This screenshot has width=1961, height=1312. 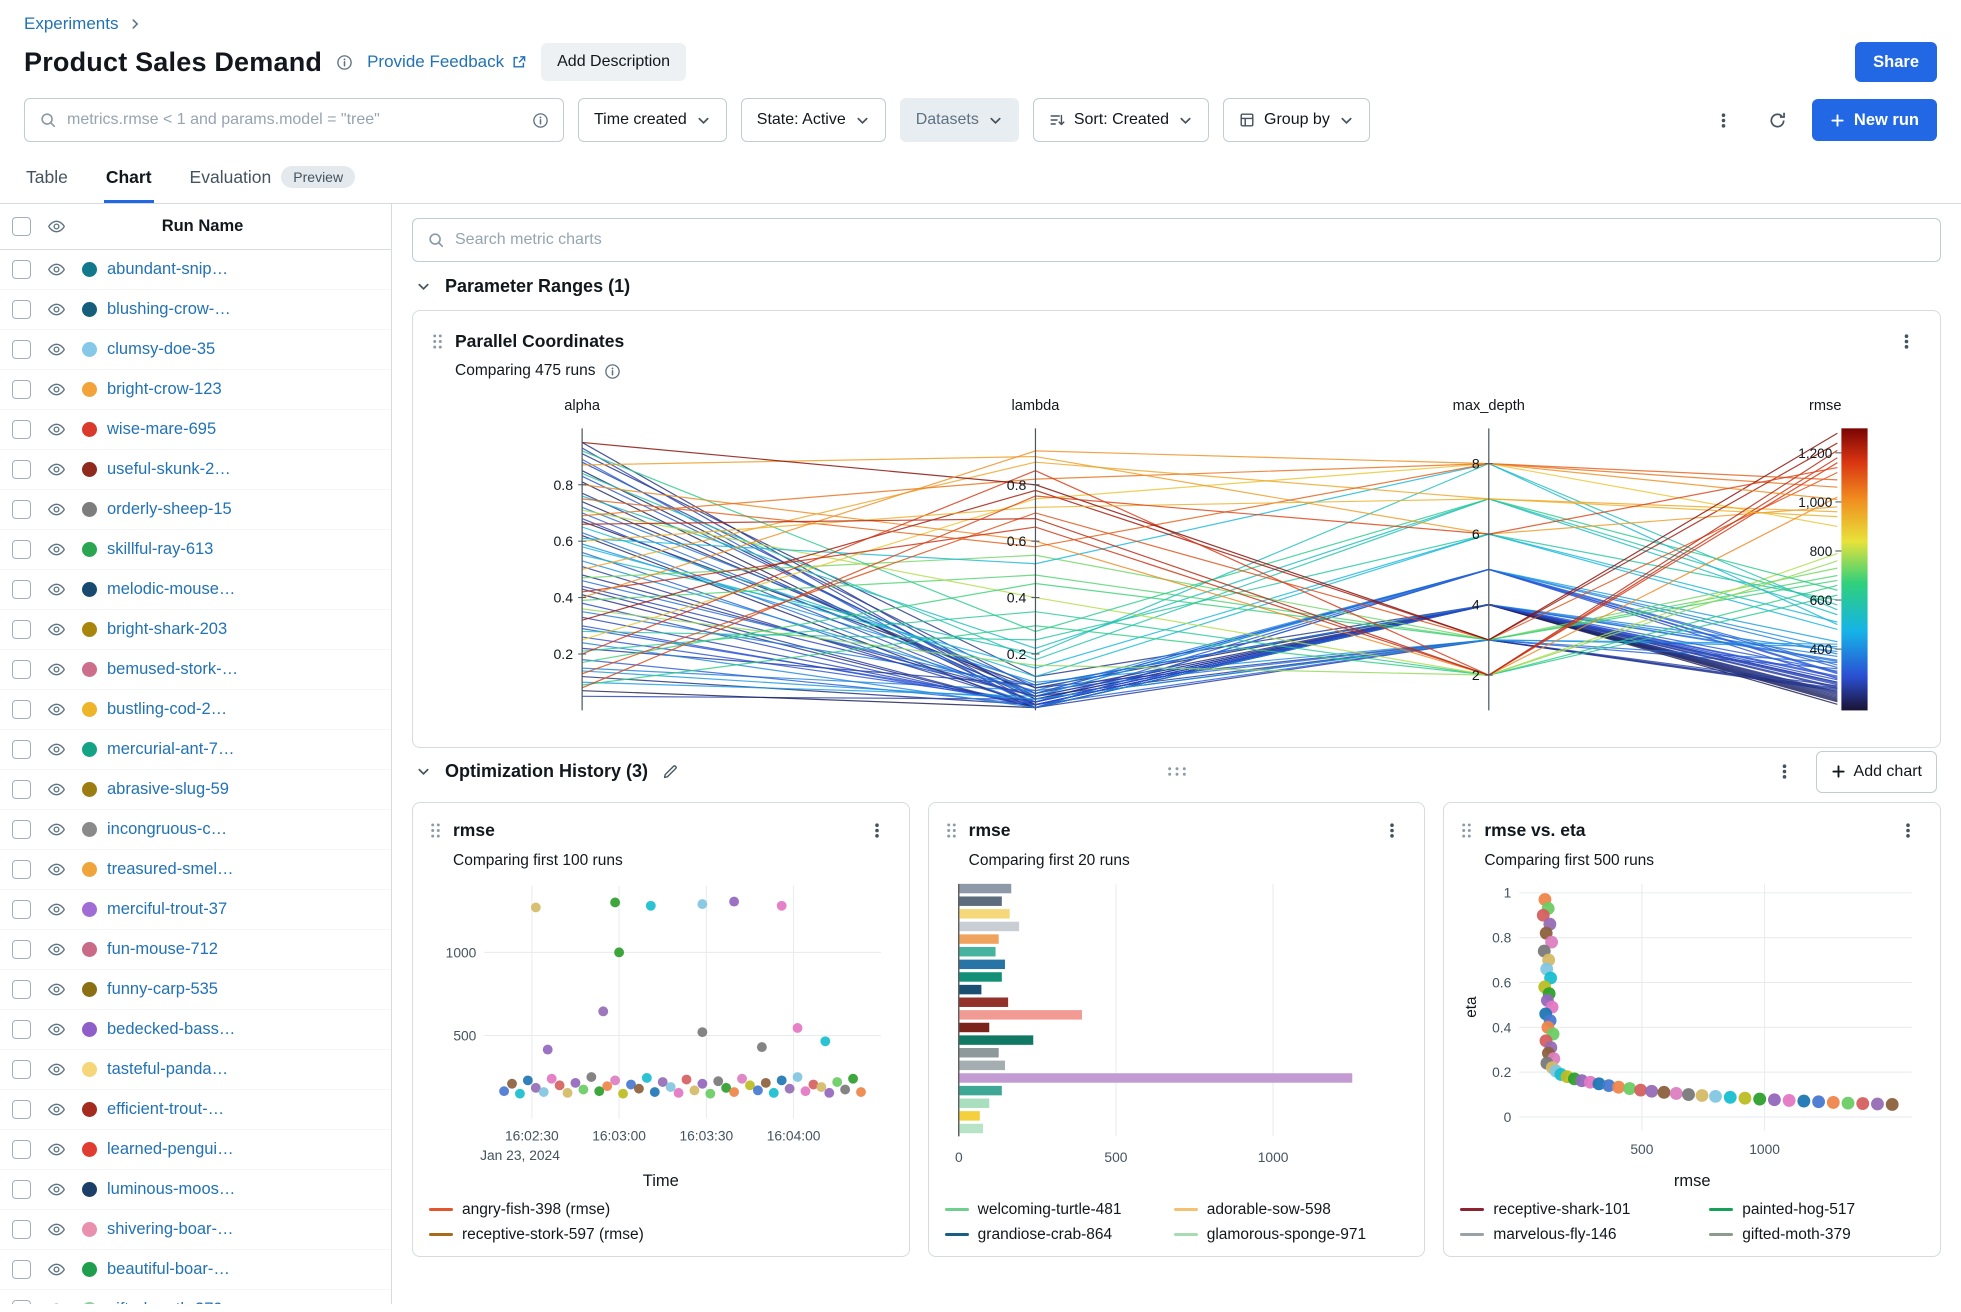 What do you see at coordinates (959, 120) in the screenshot?
I see `filter-datasets: Datasets` at bounding box center [959, 120].